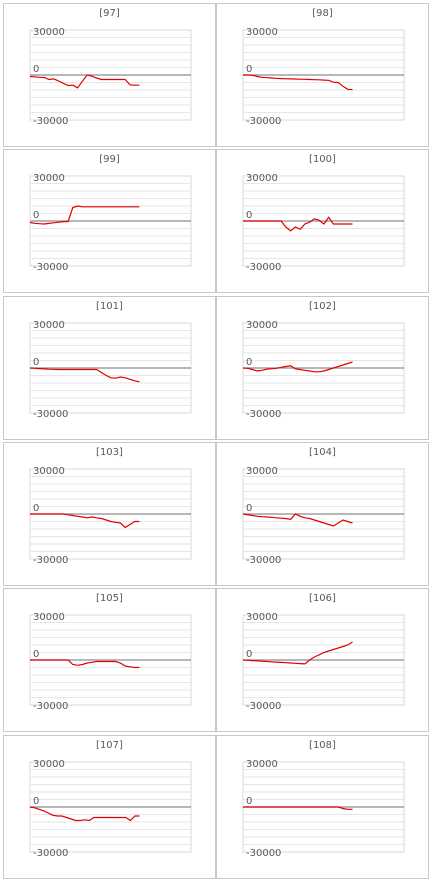 The height and width of the screenshot is (880, 432). Describe the element at coordinates (322, 745) in the screenshot. I see `chart-title: [108]` at that location.